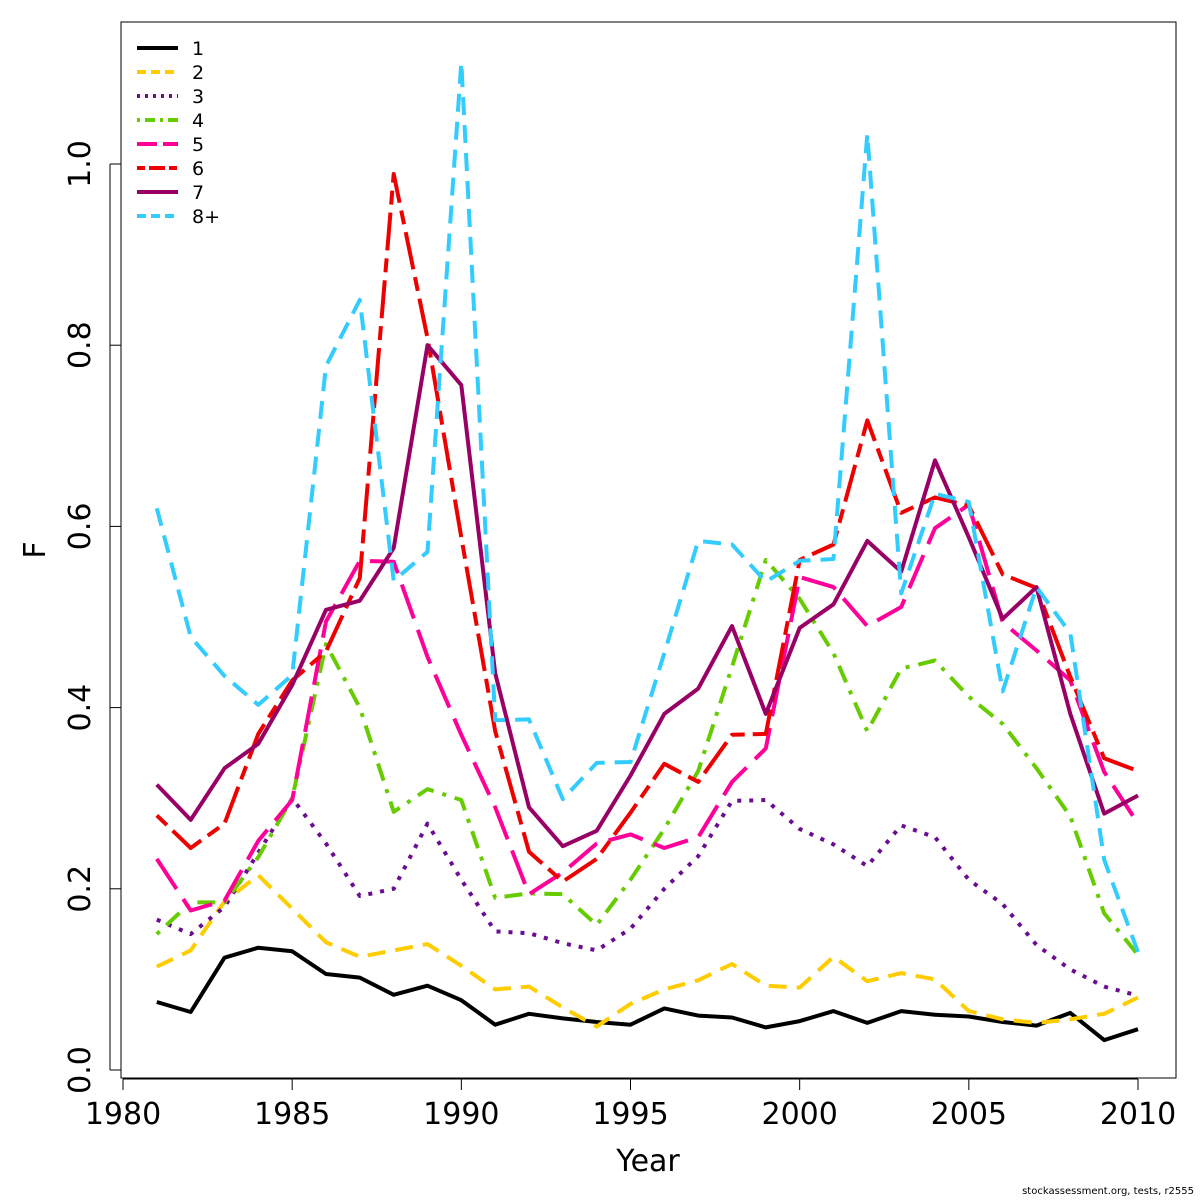 This screenshot has width=1200, height=1200. What do you see at coordinates (198, 49) in the screenshot?
I see `legend-label: 1` at bounding box center [198, 49].